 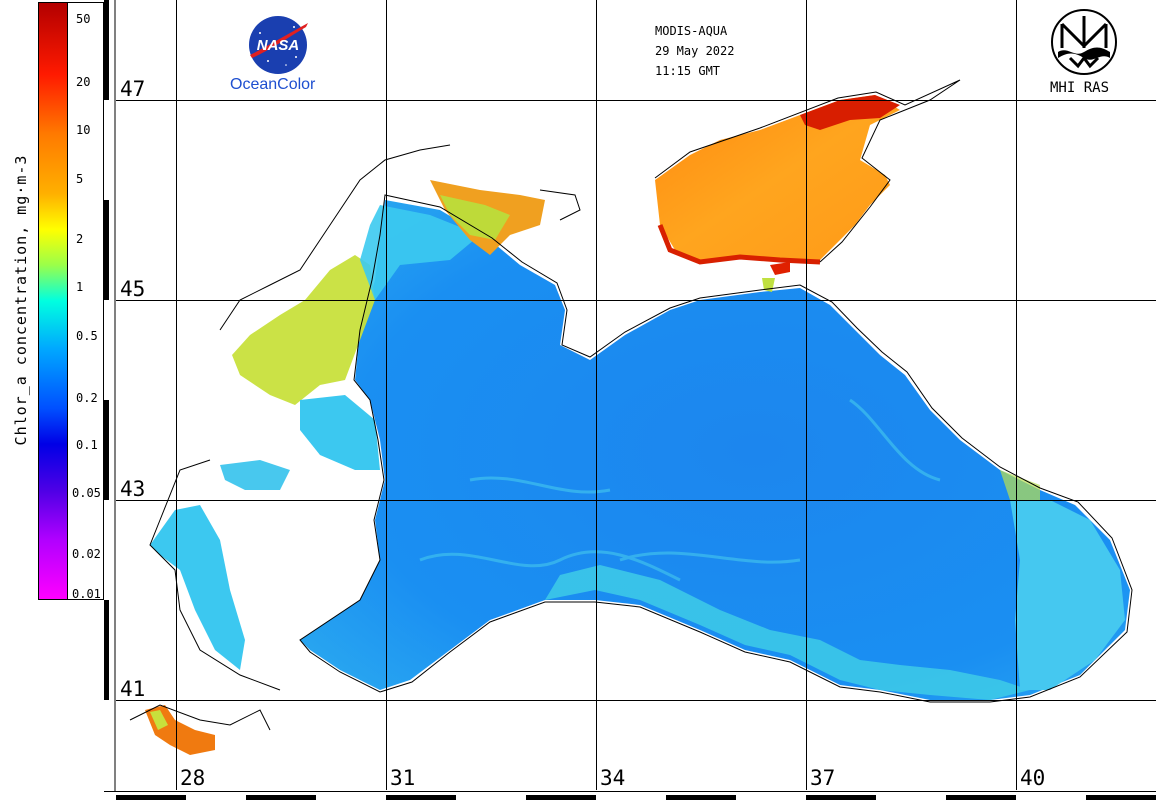 I want to click on azov-north-red, so click(x=850, y=112).